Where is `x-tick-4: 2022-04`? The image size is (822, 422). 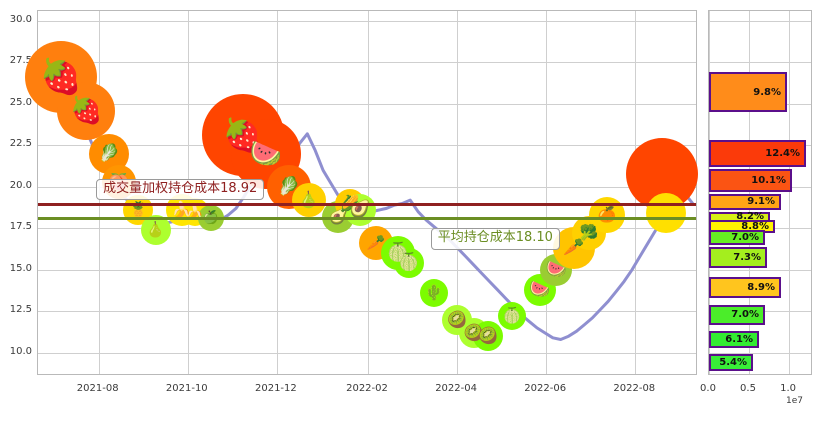
x-tick-4: 2022-04 is located at coordinates (456, 388).